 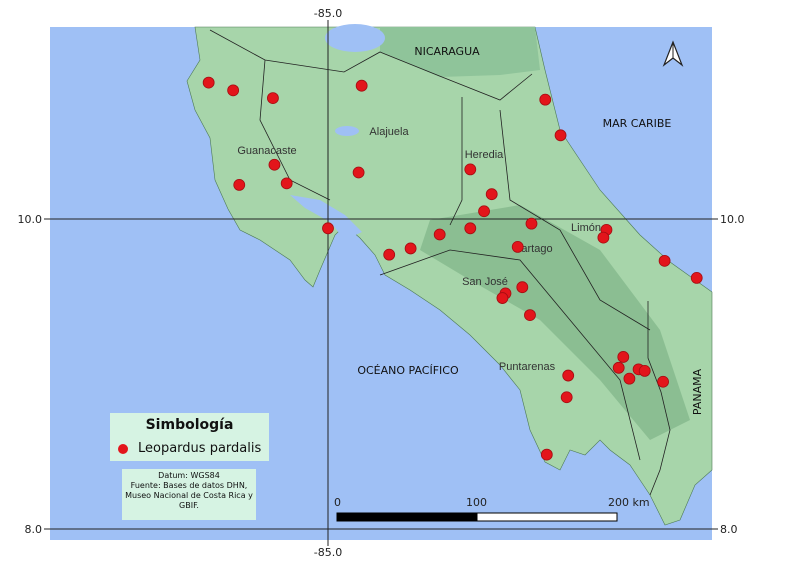 I want to click on label-puntarenas: Puntarenas, so click(x=527, y=367).